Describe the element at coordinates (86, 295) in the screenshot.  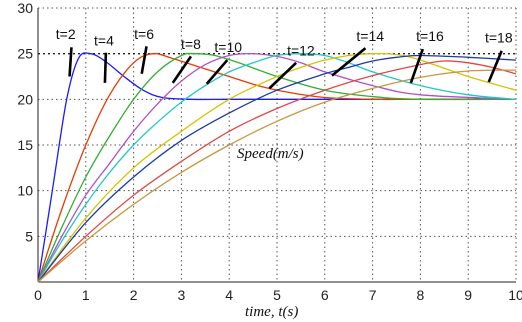
I see `x-tick-label: 1` at that location.